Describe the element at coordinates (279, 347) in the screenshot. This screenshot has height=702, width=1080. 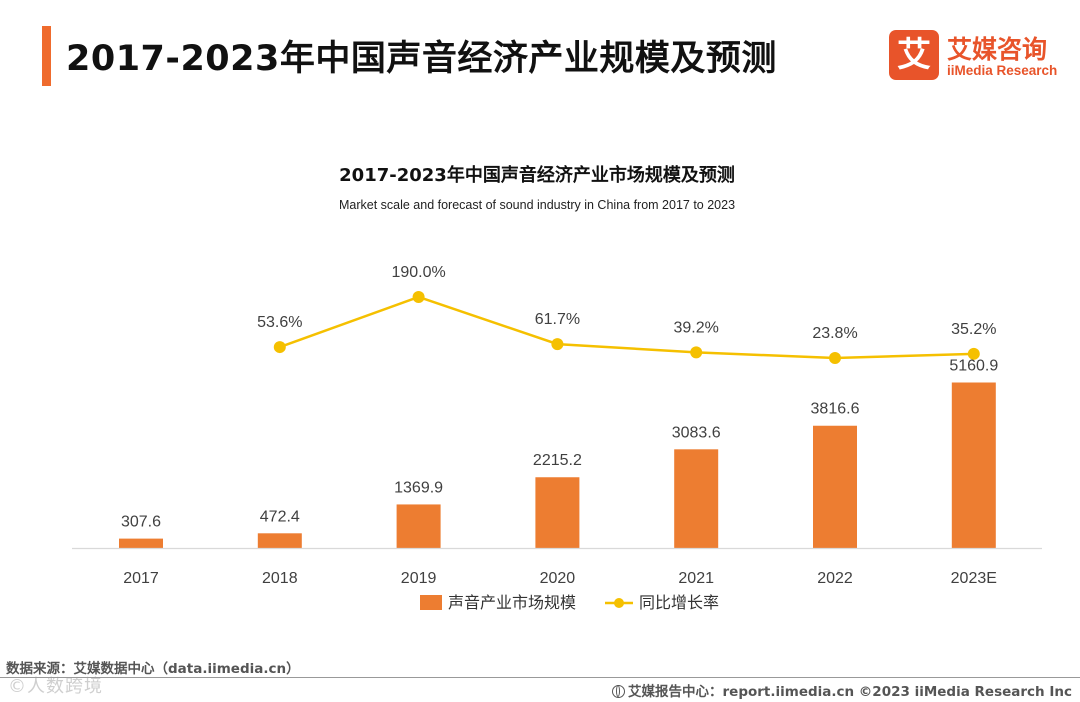
I see `growth-point-2018` at that location.